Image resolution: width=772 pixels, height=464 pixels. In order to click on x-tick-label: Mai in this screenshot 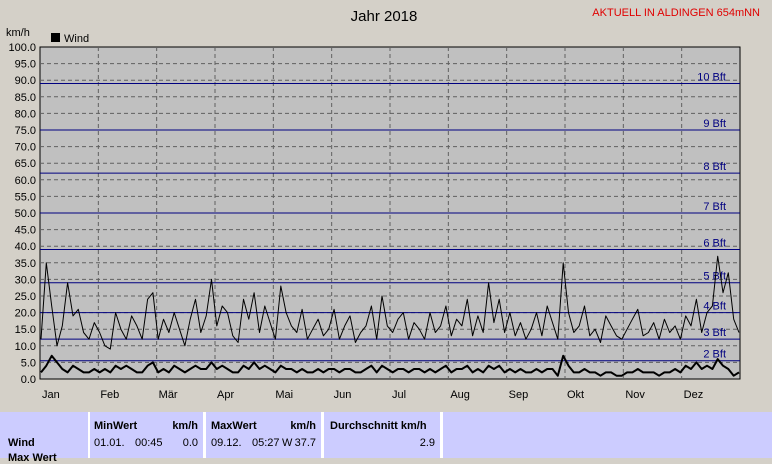, I will do `click(284, 395)`.